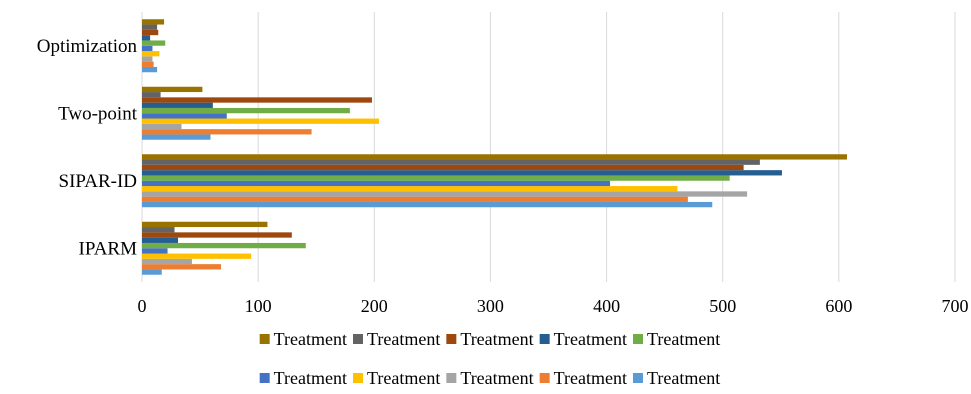  I want to click on x-tick-label: 300, so click(490, 306).